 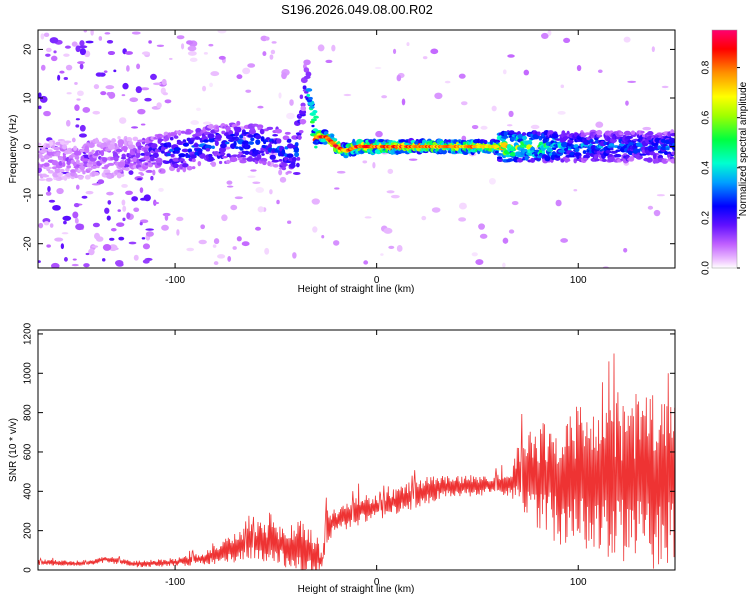 What do you see at coordinates (706, 67) in the screenshot?
I see `colorbar-tick-label: 0.8` at bounding box center [706, 67].